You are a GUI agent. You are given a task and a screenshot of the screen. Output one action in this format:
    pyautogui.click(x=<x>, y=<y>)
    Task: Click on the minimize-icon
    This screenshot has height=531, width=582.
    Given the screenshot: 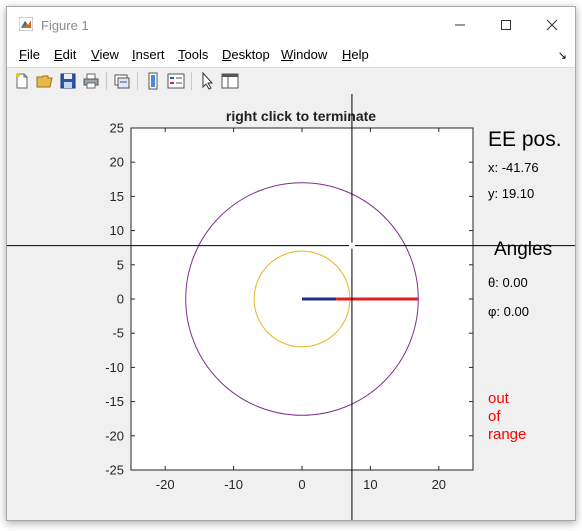 What is the action you would take?
    pyautogui.click(x=460, y=25)
    